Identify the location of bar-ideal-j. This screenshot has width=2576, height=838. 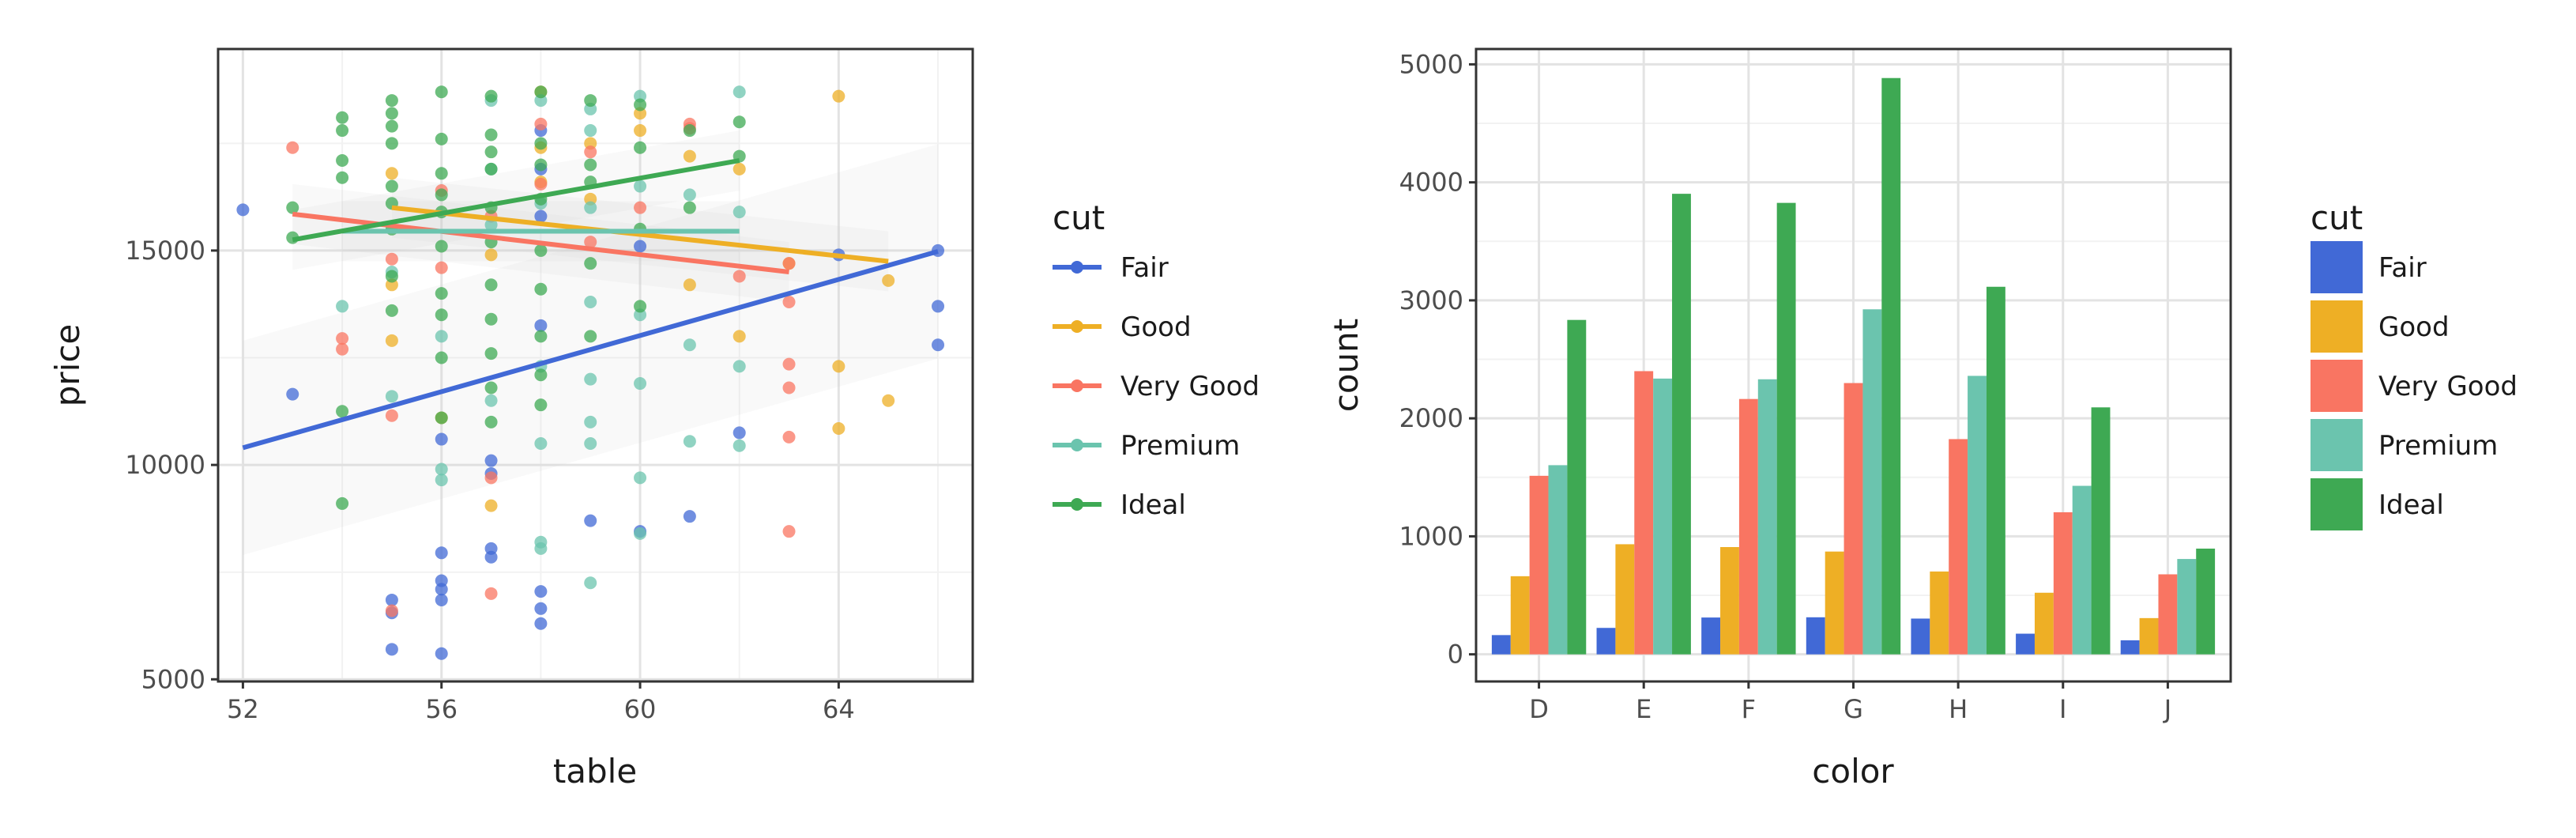
(2206, 602).